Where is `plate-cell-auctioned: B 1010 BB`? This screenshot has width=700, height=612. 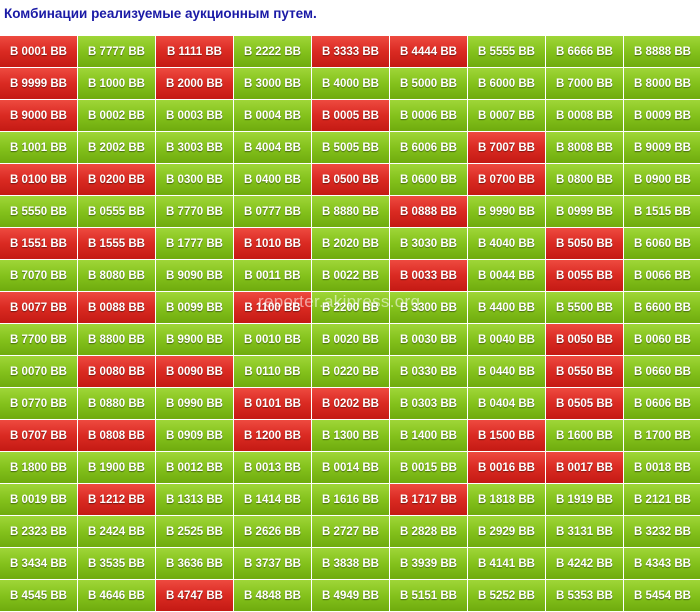 plate-cell-auctioned: B 1010 BB is located at coordinates (273, 244).